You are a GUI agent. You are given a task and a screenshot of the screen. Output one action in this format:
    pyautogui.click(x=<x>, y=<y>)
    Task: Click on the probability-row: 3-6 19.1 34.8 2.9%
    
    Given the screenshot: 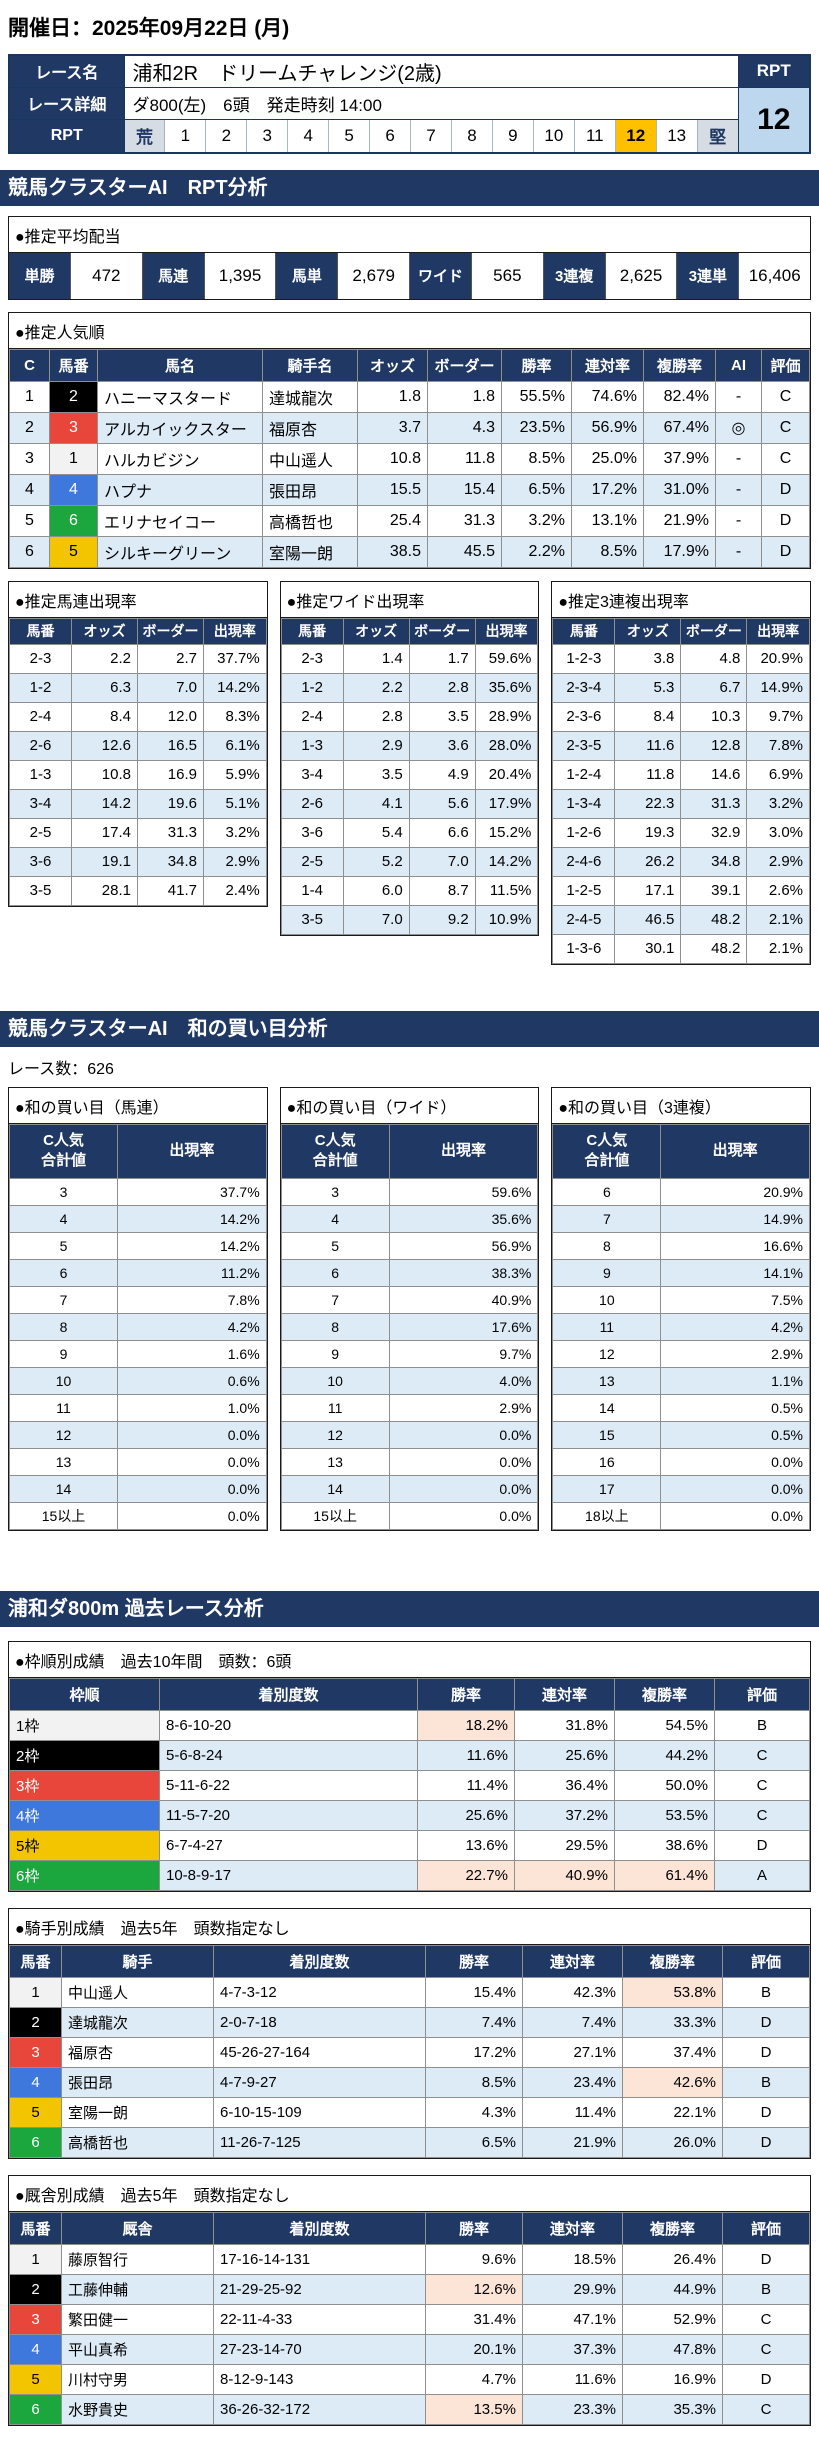 What is the action you would take?
    pyautogui.click(x=138, y=861)
    